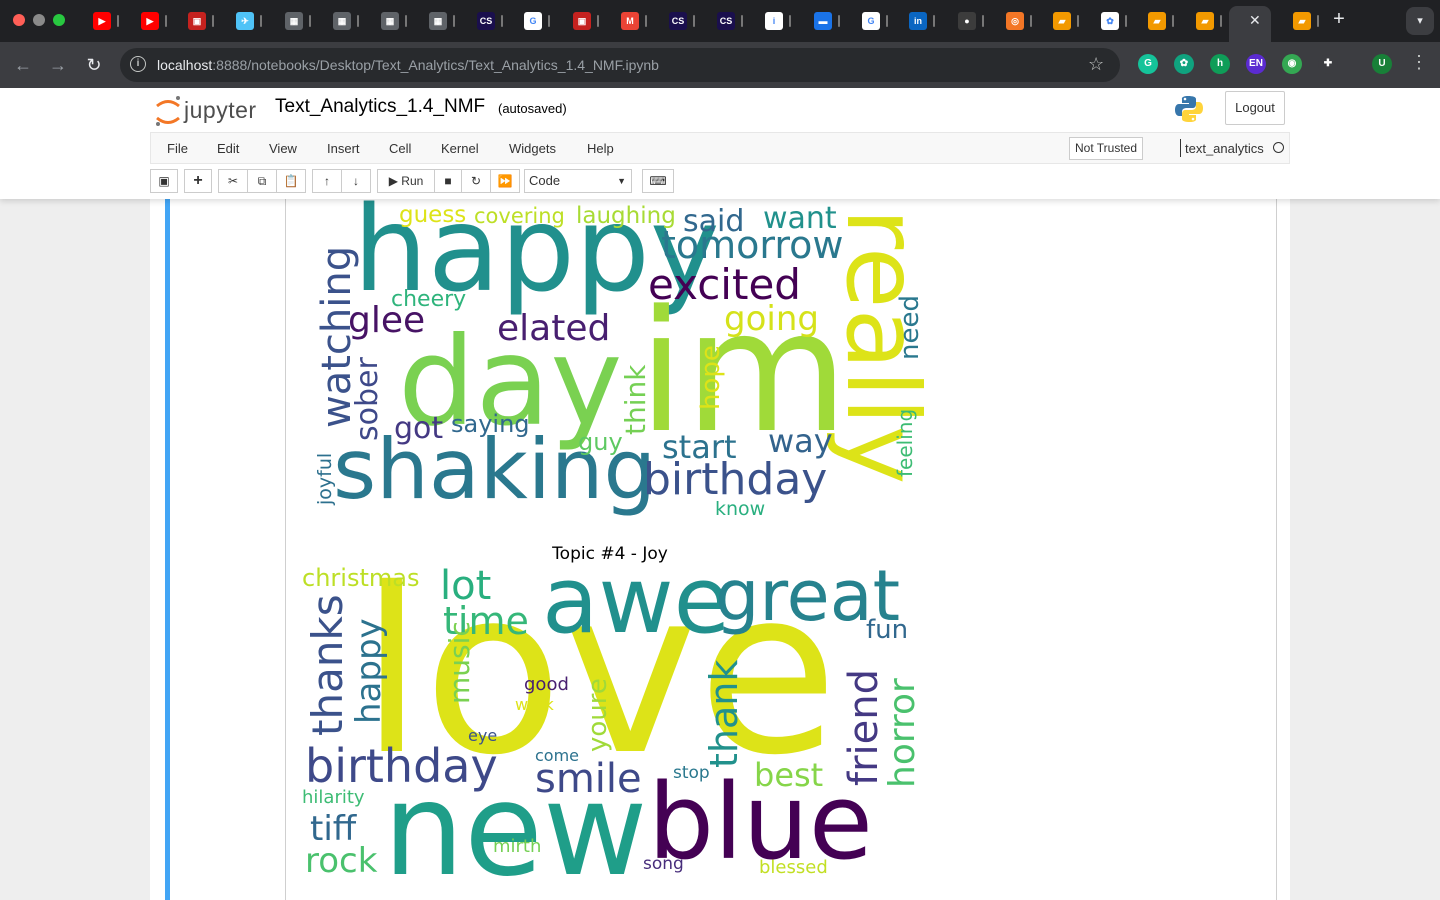  I want to click on browser-tab: M, so click(635, 21).